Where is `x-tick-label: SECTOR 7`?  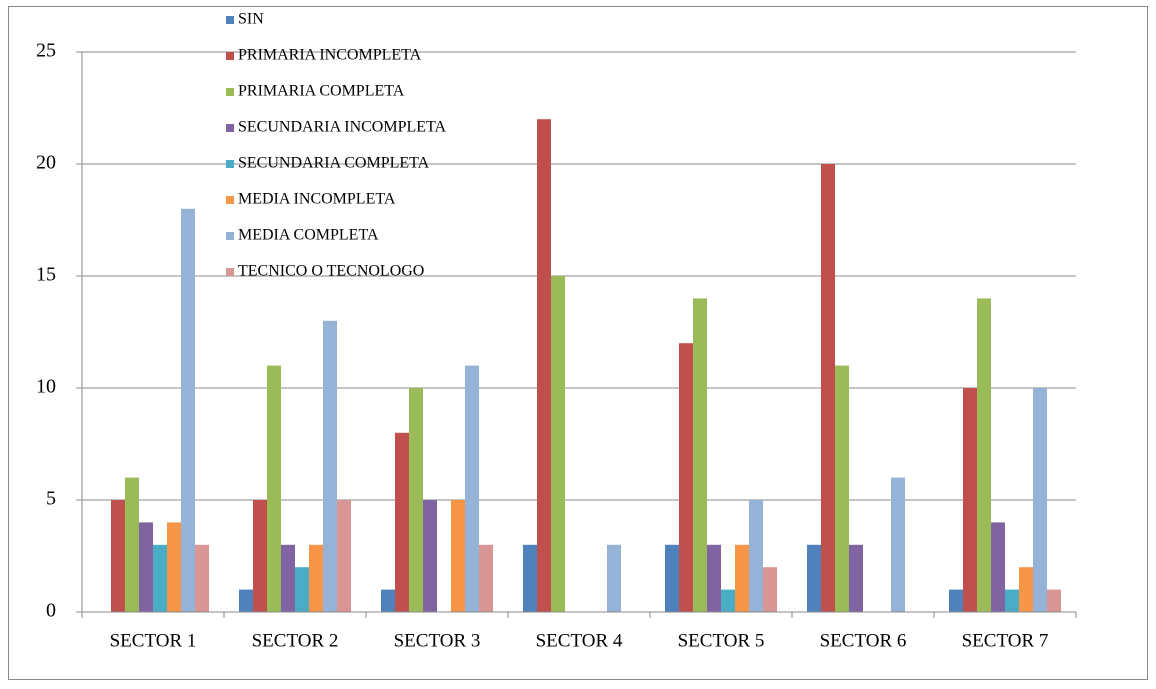
x-tick-label: SECTOR 7 is located at coordinates (1005, 640).